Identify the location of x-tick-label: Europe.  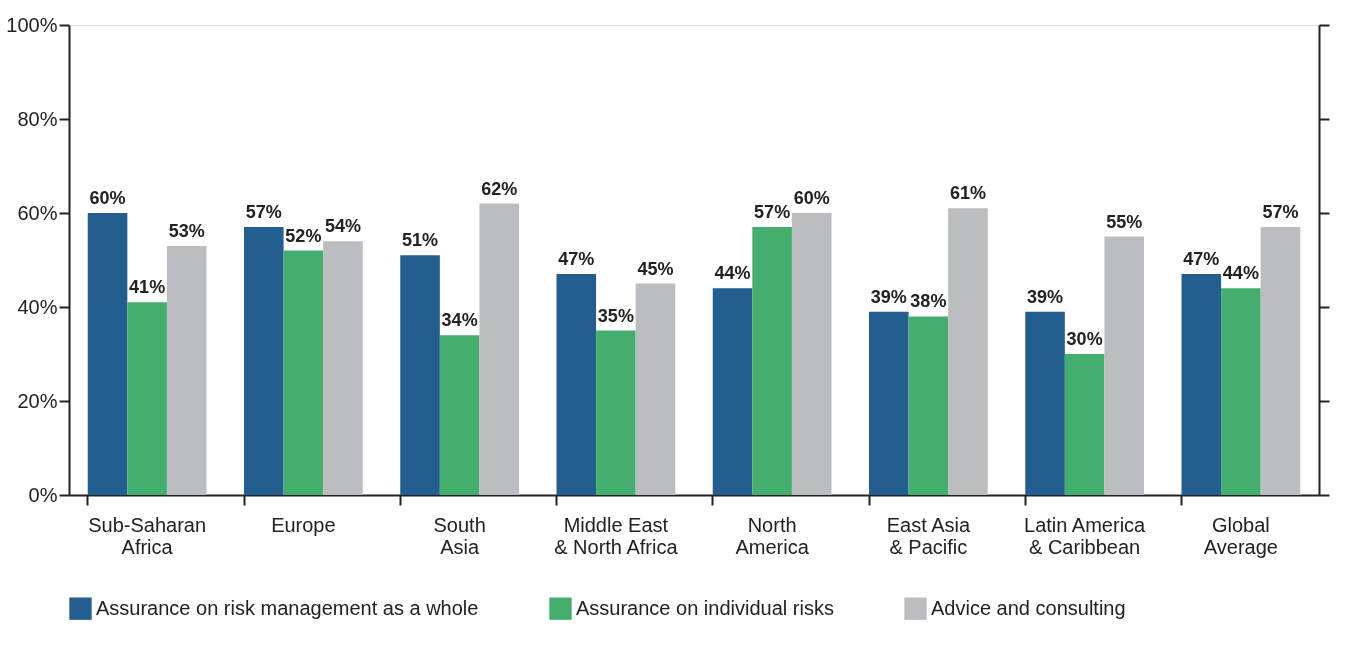
(303, 524).